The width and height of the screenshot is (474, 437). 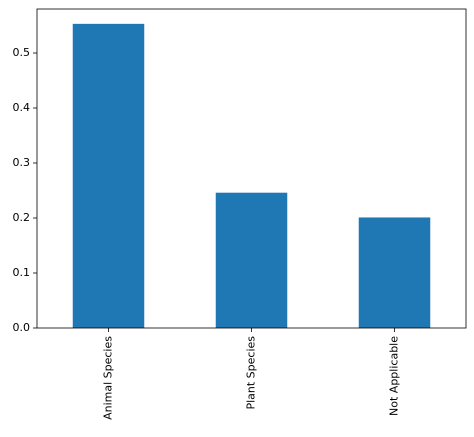 I want to click on y-tick-label: 0.0, so click(x=22, y=327).